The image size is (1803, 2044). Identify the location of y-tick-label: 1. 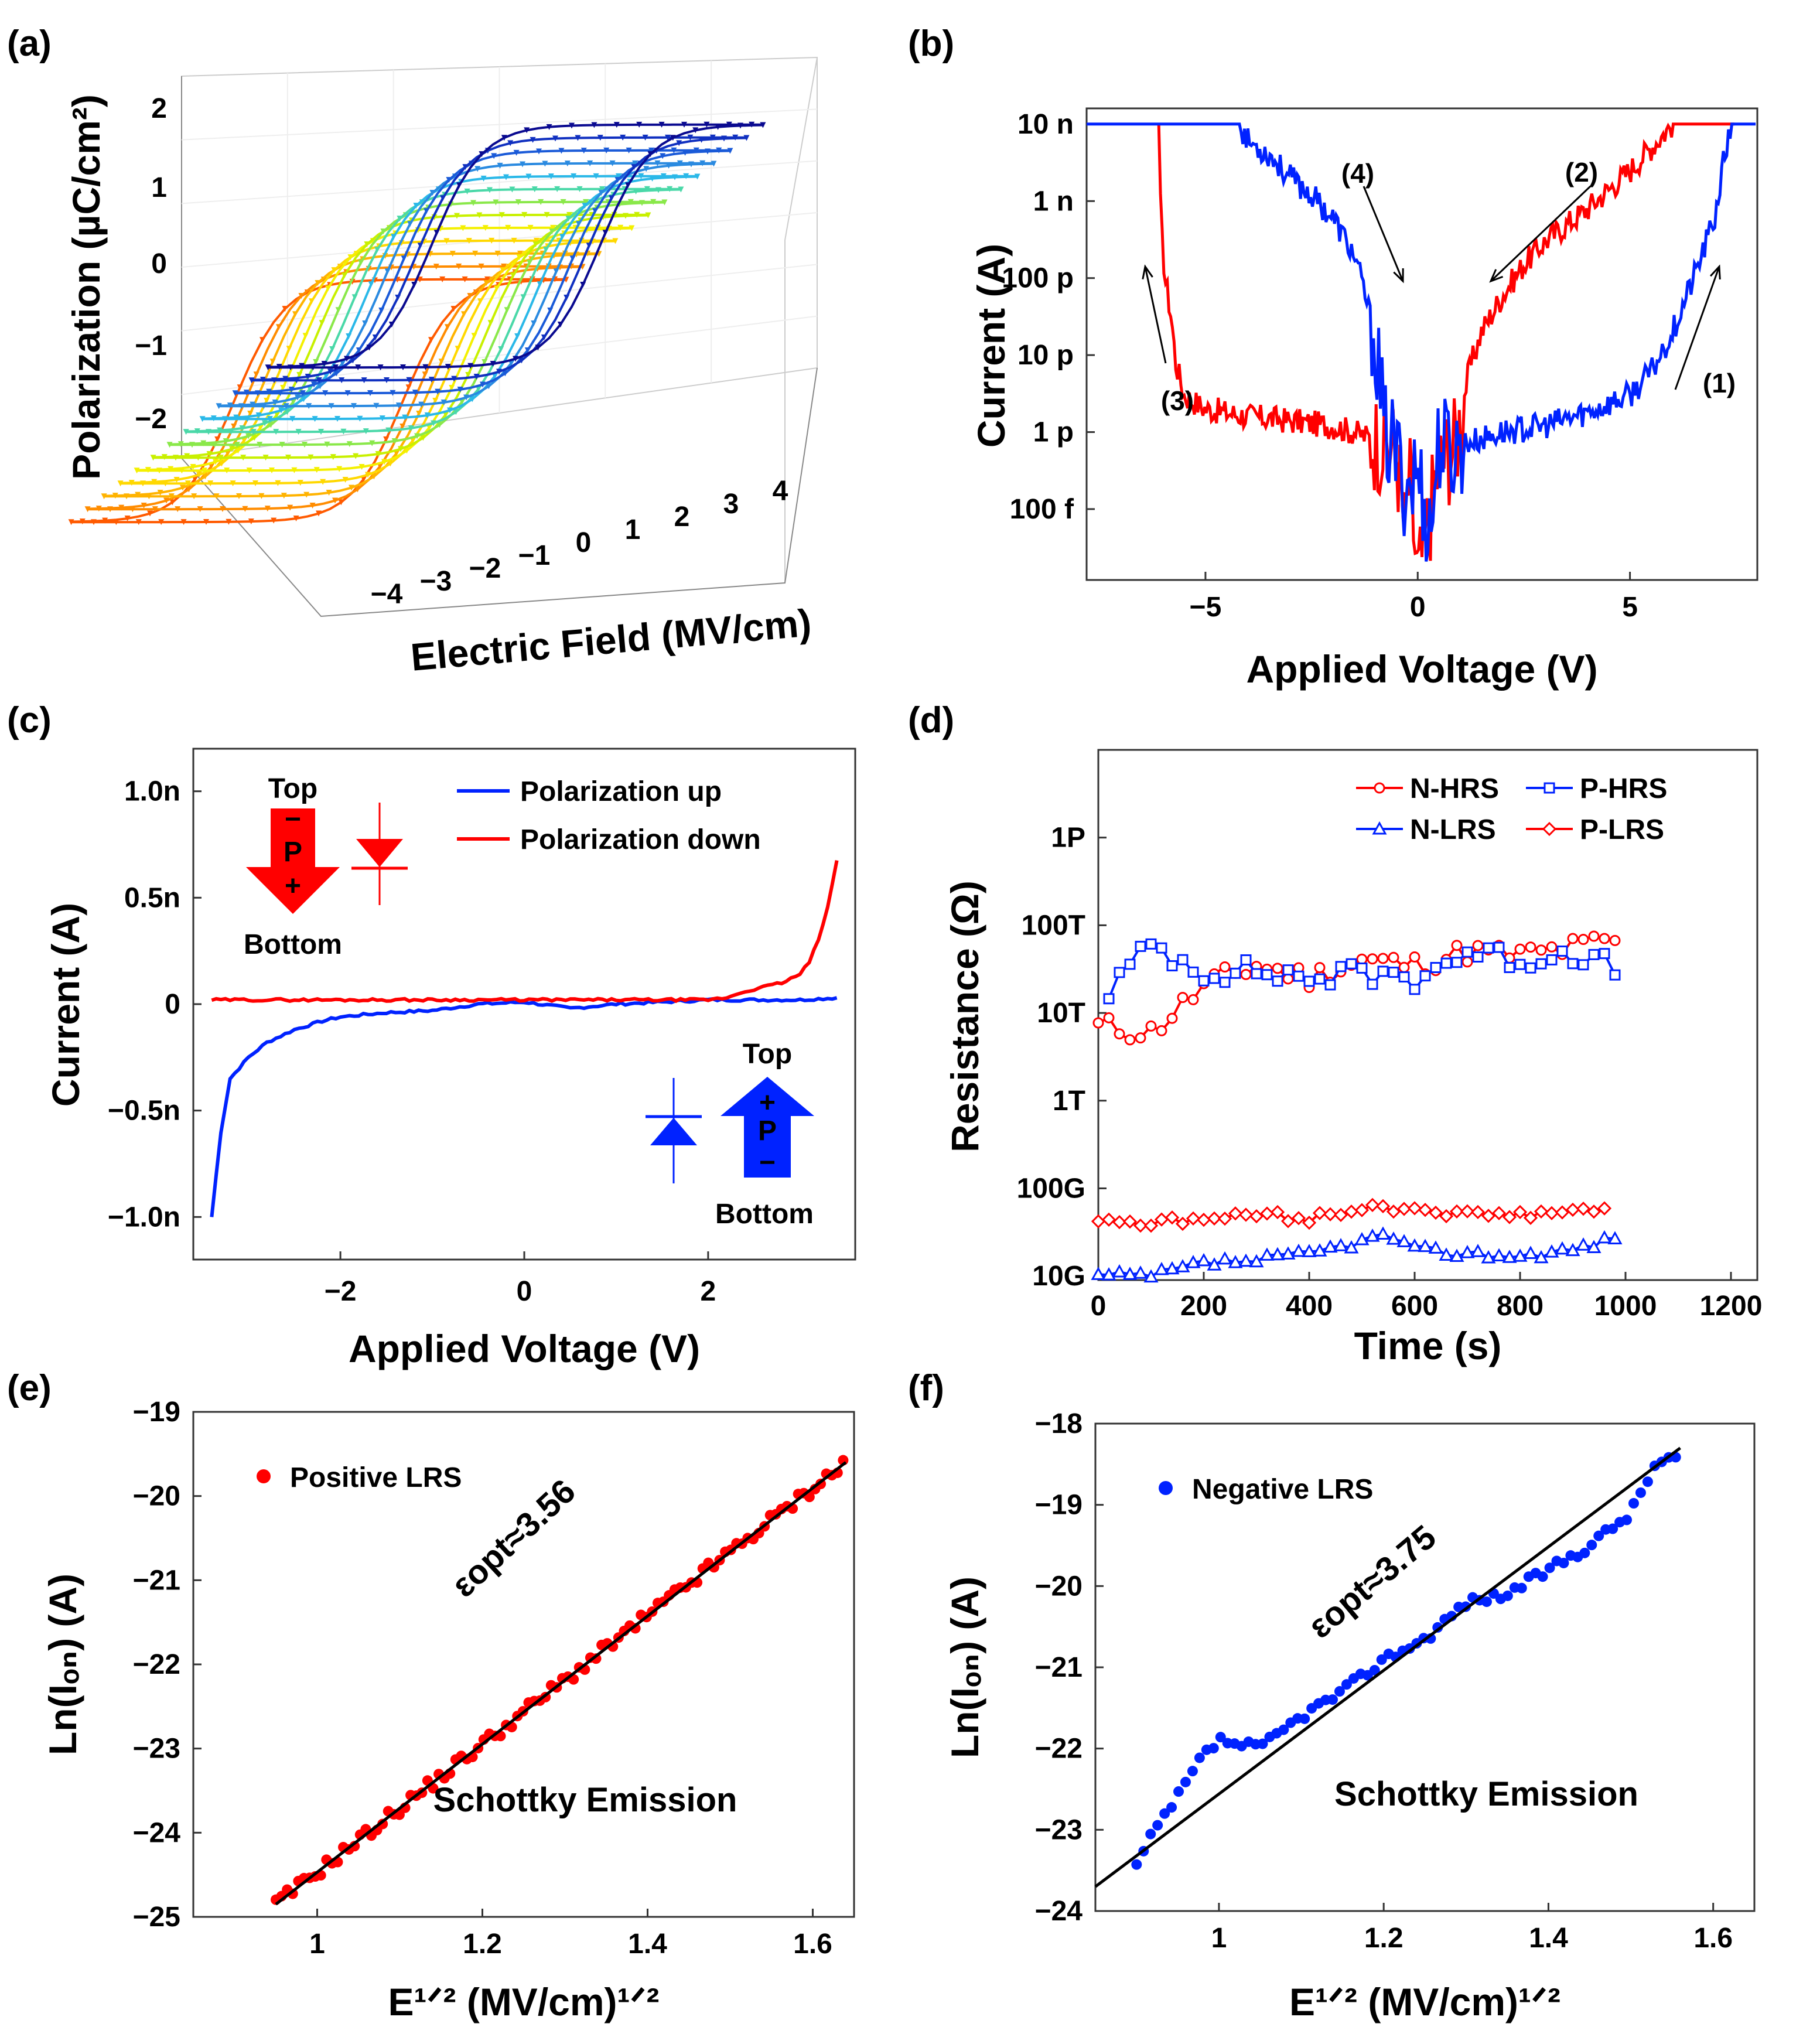
(159, 187).